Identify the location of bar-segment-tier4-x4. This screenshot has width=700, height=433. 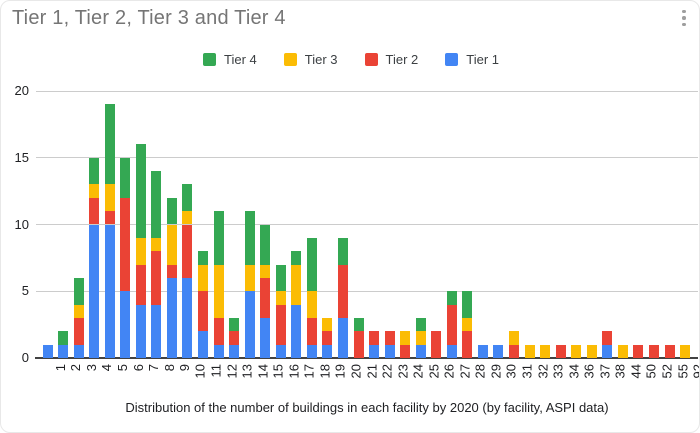
(94, 171).